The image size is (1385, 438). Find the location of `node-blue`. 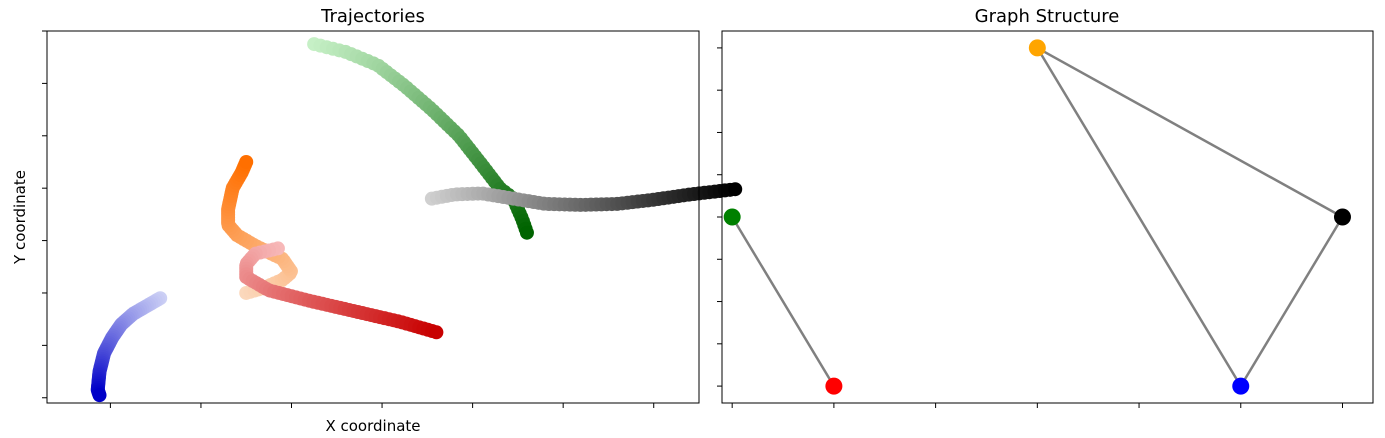

node-blue is located at coordinates (1241, 386).